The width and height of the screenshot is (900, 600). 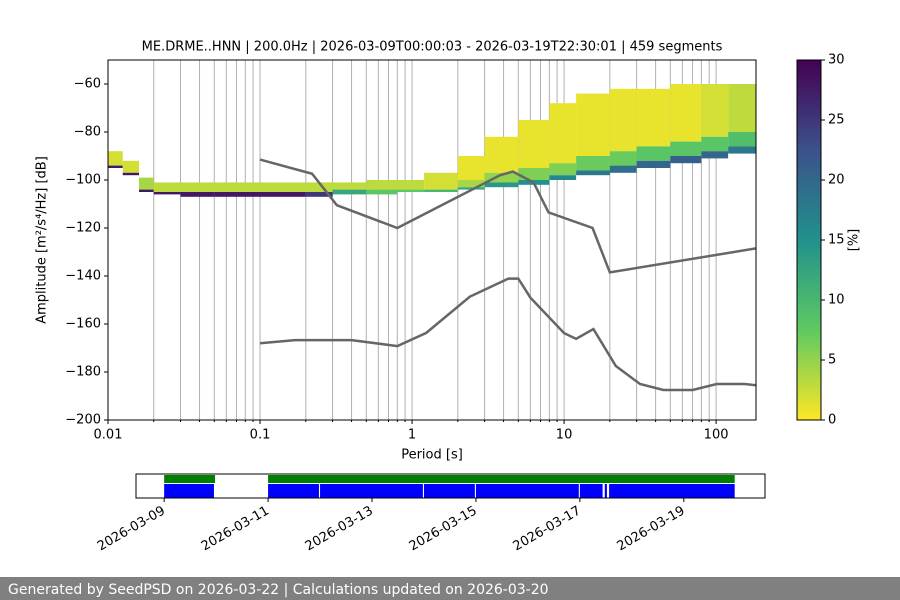 What do you see at coordinates (651, 529) in the screenshot?
I see `x-tick-label: 2026-03-19` at bounding box center [651, 529].